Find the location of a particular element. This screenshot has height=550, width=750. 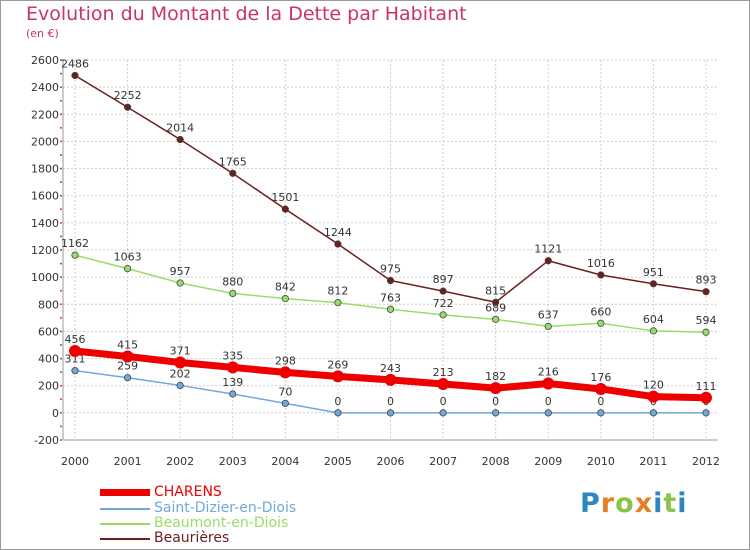

y-tick-label: 1800 is located at coordinates (45, 169).